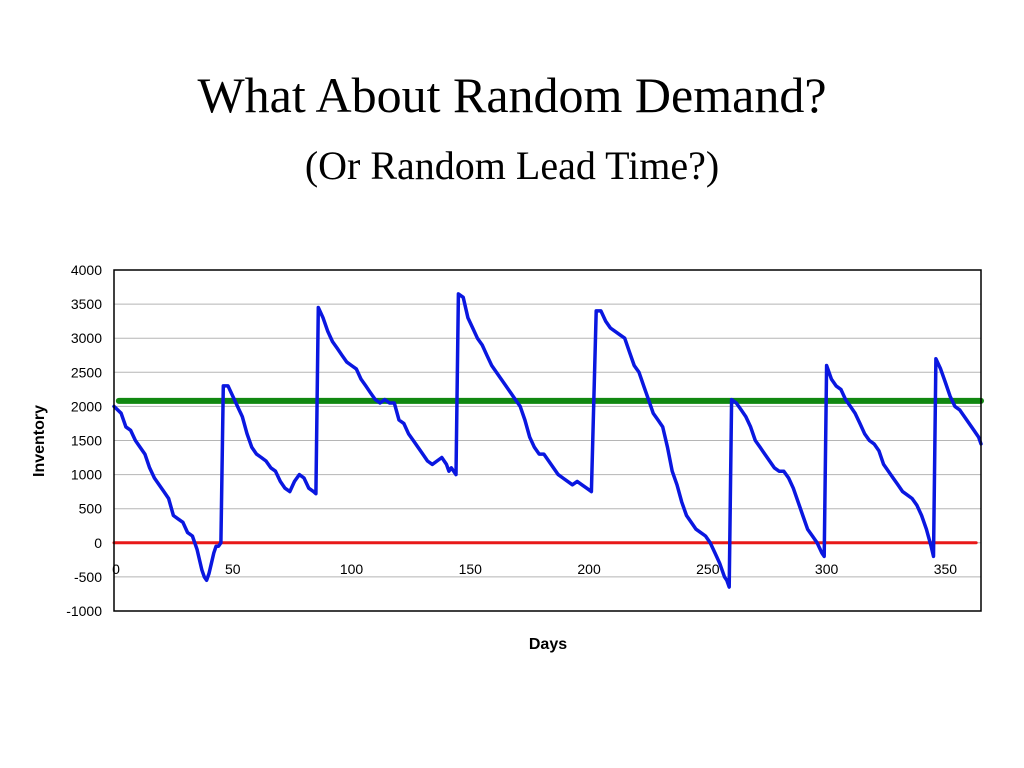  I want to click on x-tick-label: 0, so click(116, 569).